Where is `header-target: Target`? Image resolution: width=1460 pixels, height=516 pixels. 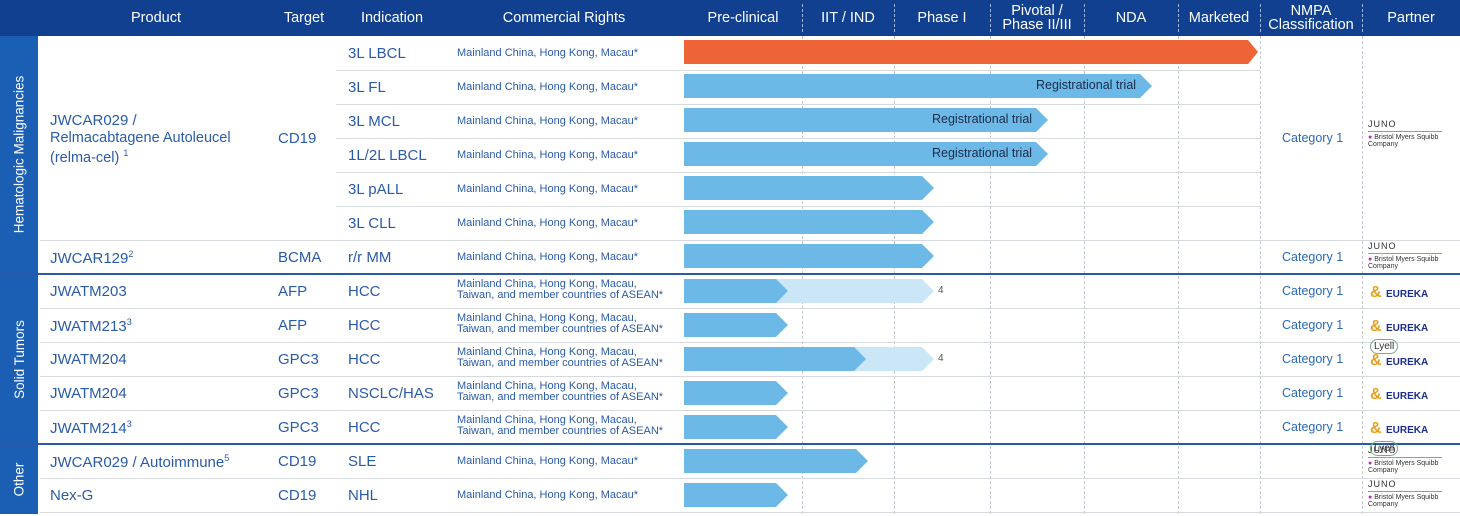 header-target: Target is located at coordinates (304, 18).